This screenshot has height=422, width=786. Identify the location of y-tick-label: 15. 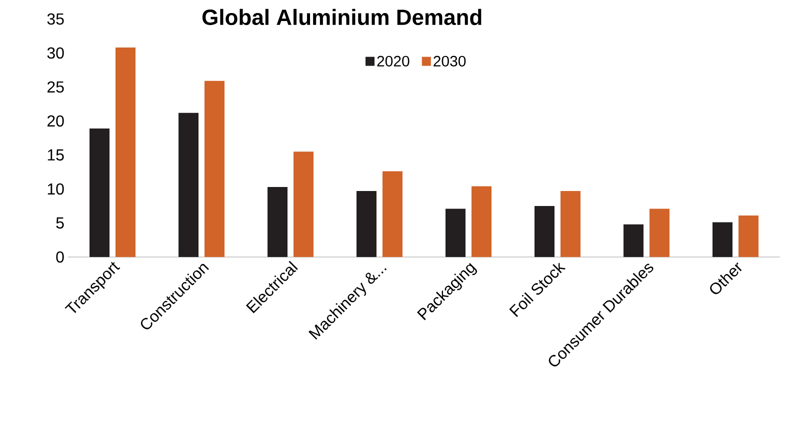
(56, 155).